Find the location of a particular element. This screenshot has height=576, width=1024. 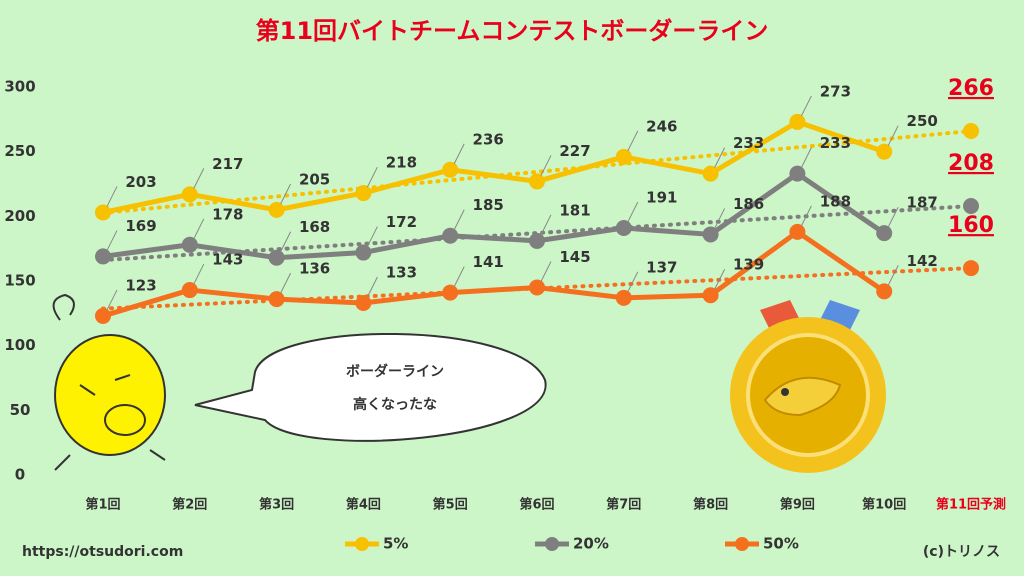

x-tick-label: 第9回 is located at coordinates (797, 505).